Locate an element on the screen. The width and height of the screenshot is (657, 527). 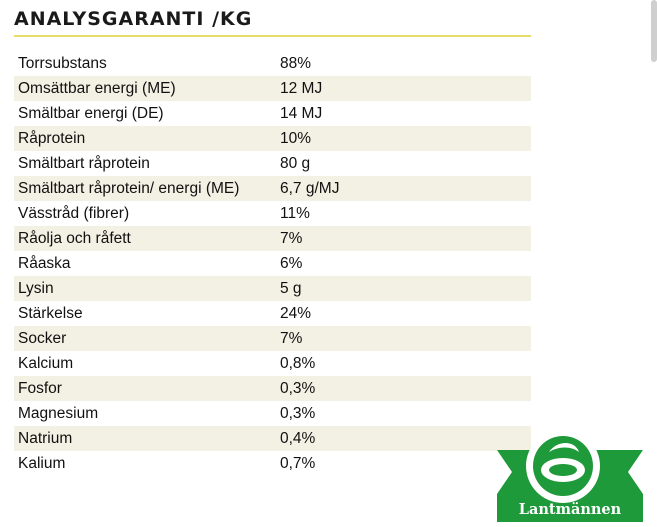
table-row: Natrium 0,4% is located at coordinates (272, 438).